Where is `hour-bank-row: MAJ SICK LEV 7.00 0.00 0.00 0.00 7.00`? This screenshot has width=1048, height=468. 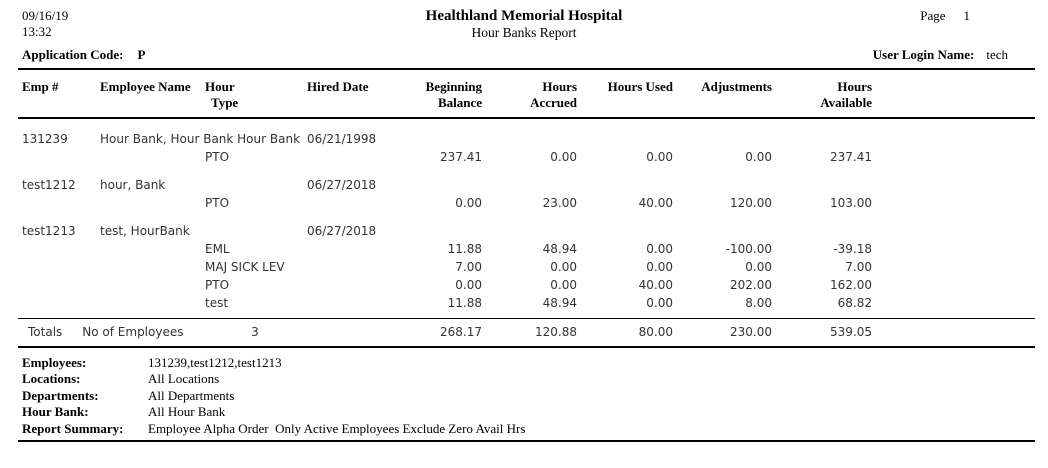 hour-bank-row: MAJ SICK LEV 7.00 0.00 0.00 0.00 7.00 is located at coordinates (526, 267).